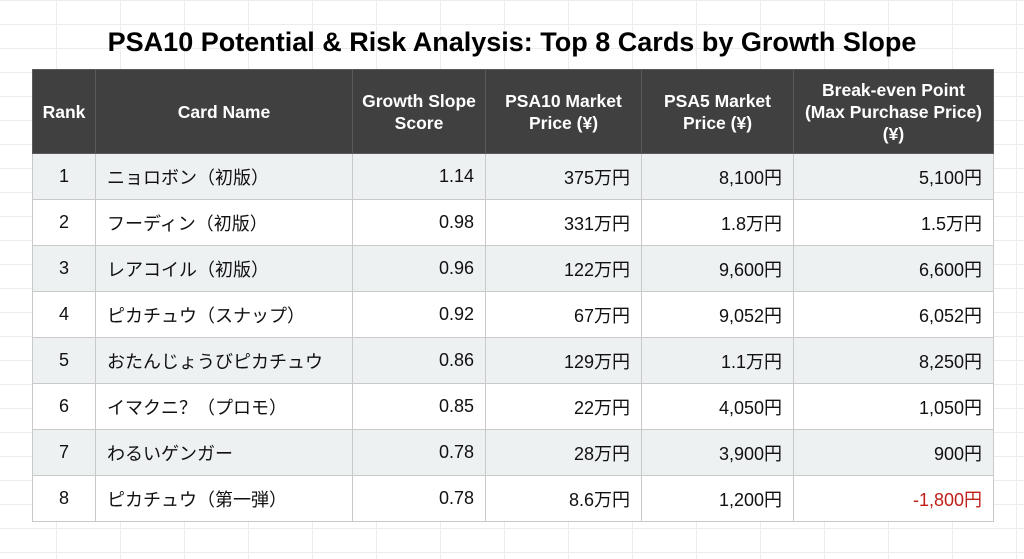  What do you see at coordinates (64, 360) in the screenshot?
I see `cell-rank: 5` at bounding box center [64, 360].